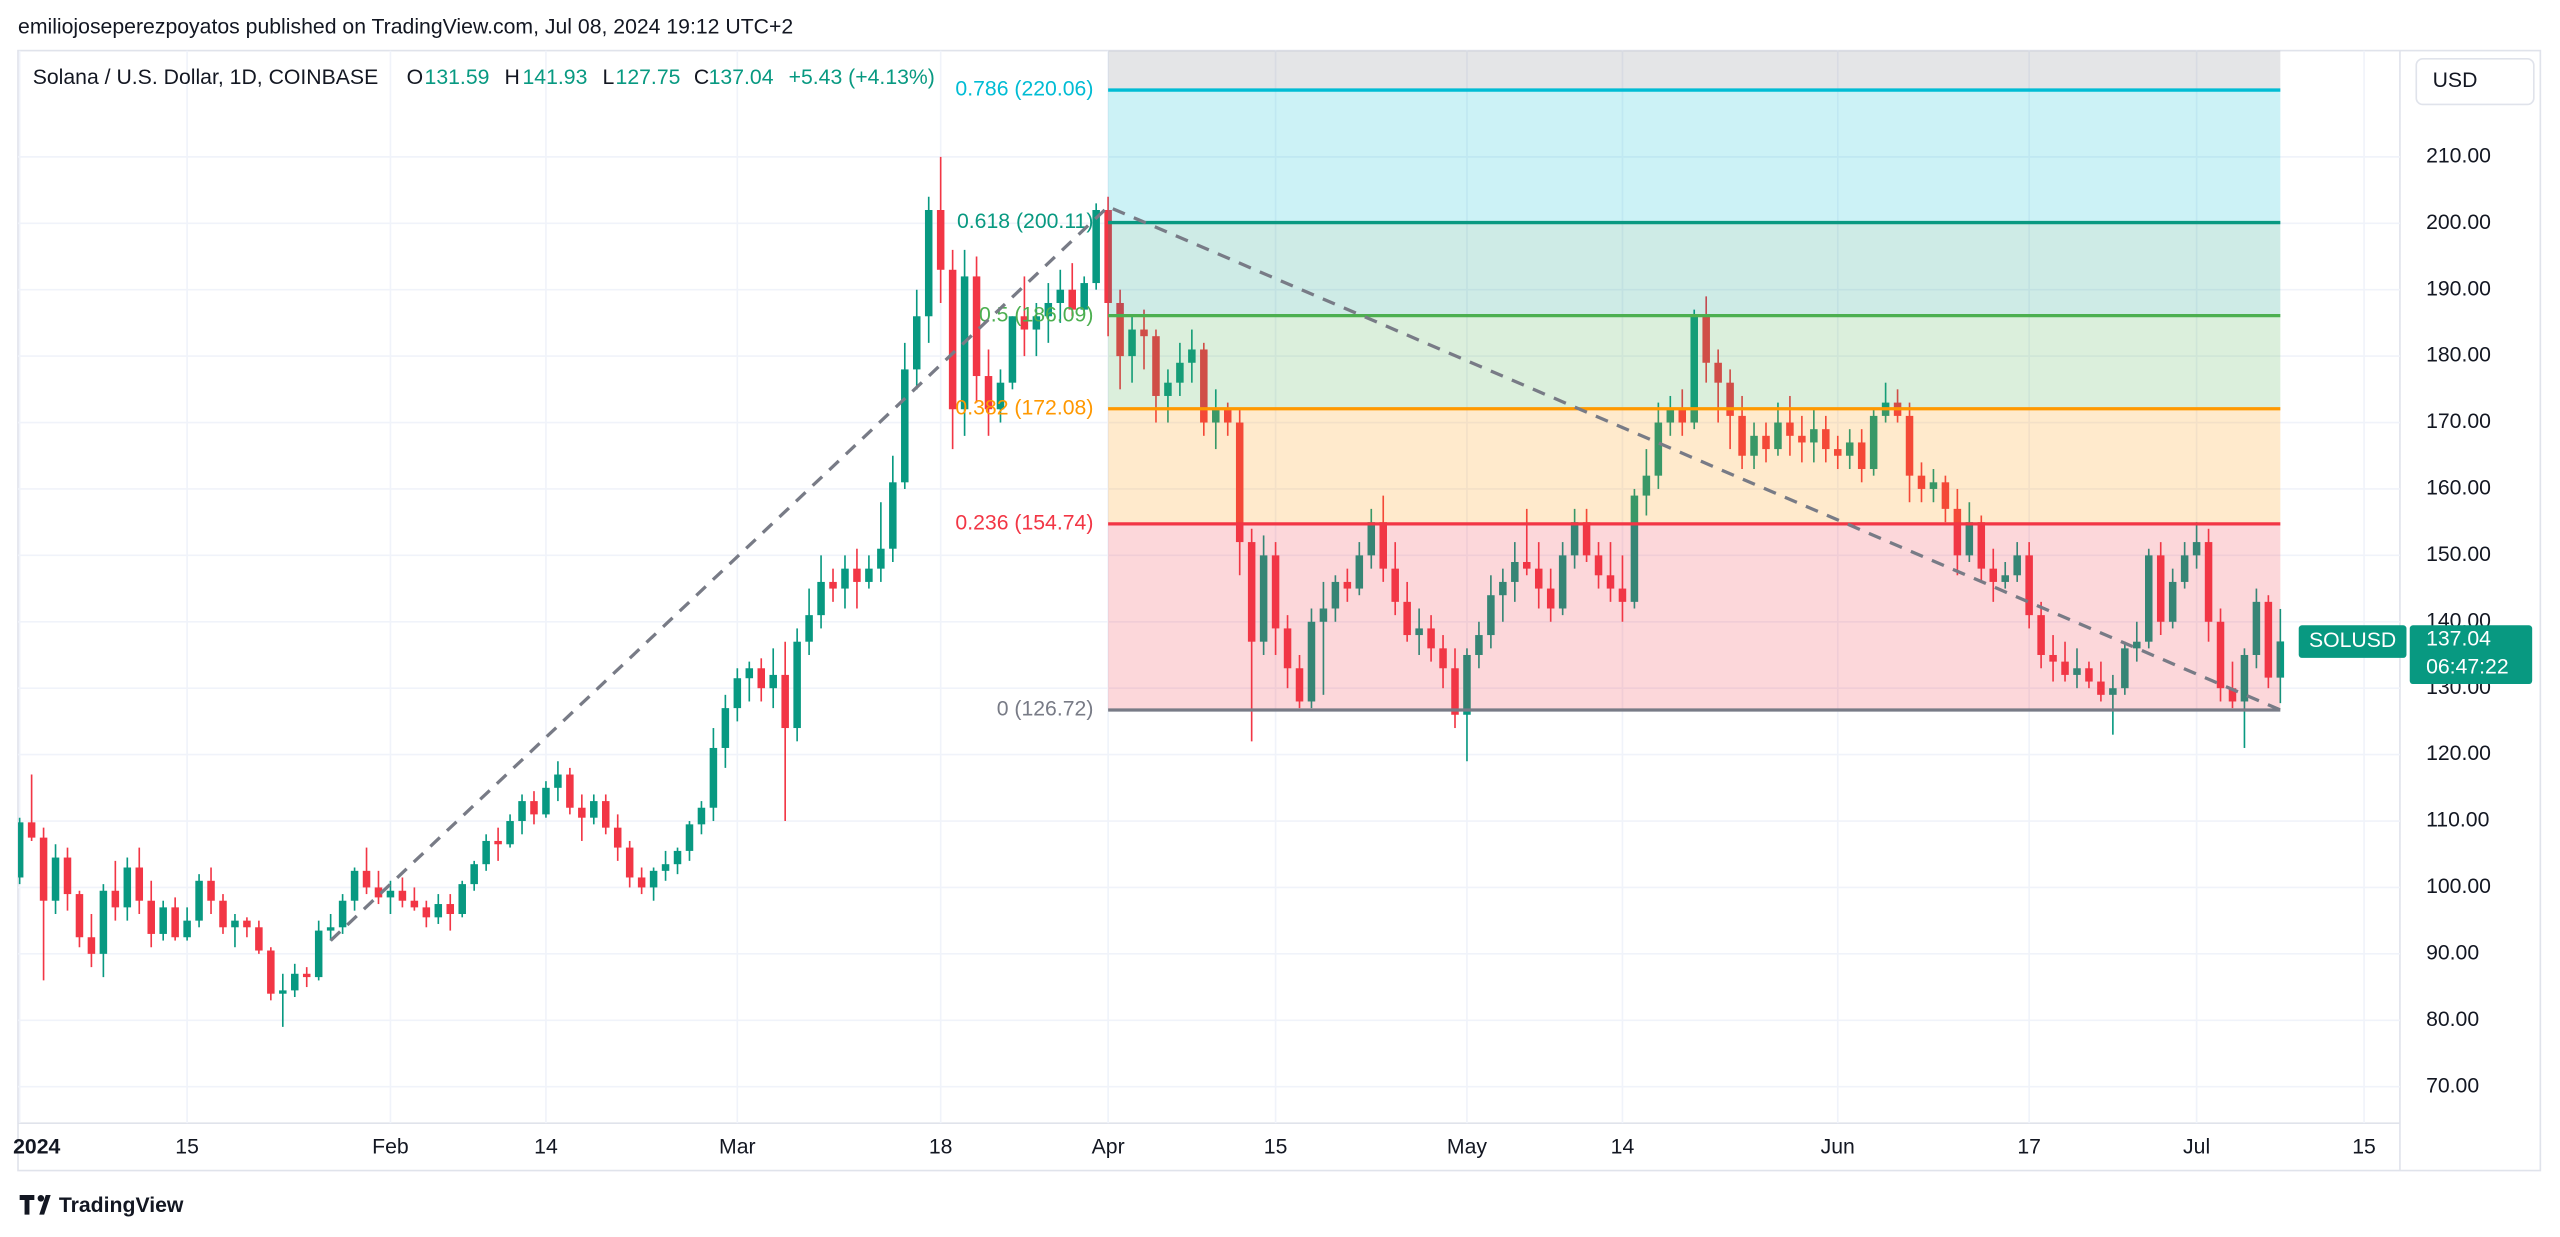 Image resolution: width=2560 pixels, height=1237 pixels. What do you see at coordinates (2455, 80) in the screenshot?
I see `currency: USD` at bounding box center [2455, 80].